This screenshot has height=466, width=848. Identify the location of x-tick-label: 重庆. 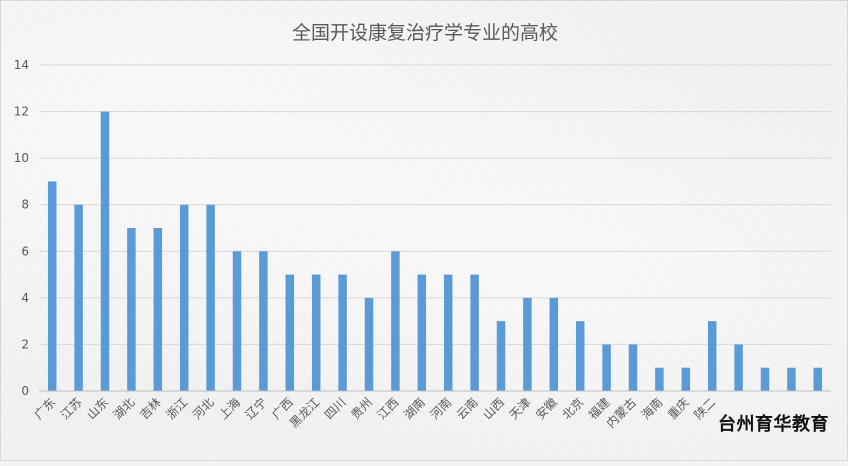
(678, 408).